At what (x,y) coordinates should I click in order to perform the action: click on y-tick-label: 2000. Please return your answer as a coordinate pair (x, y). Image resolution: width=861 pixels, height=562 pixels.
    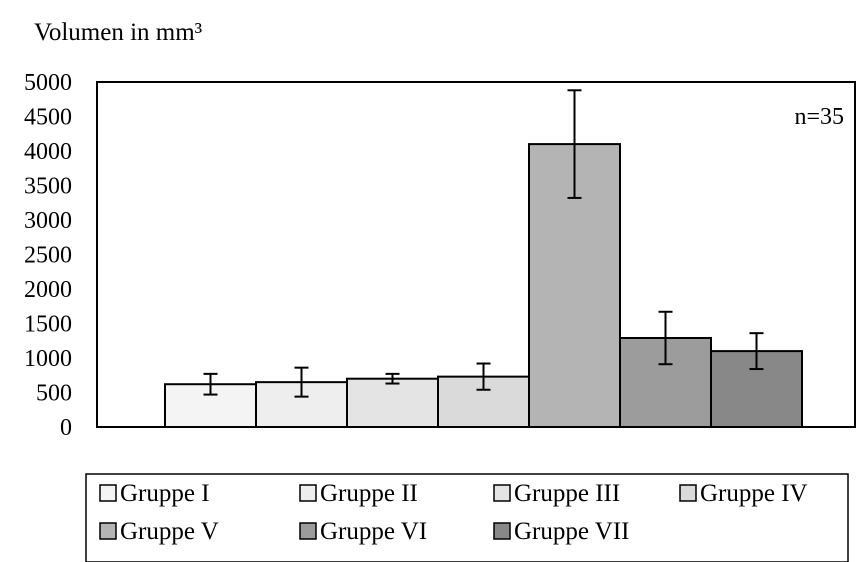
    Looking at the image, I should click on (48, 290).